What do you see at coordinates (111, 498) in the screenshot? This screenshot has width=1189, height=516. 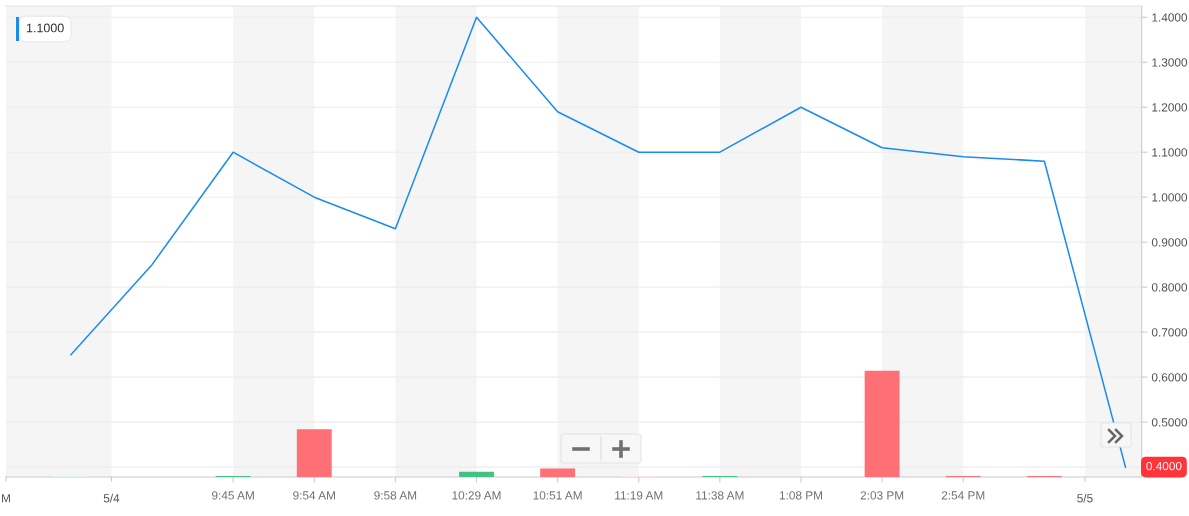 I see `text: 5/4` at bounding box center [111, 498].